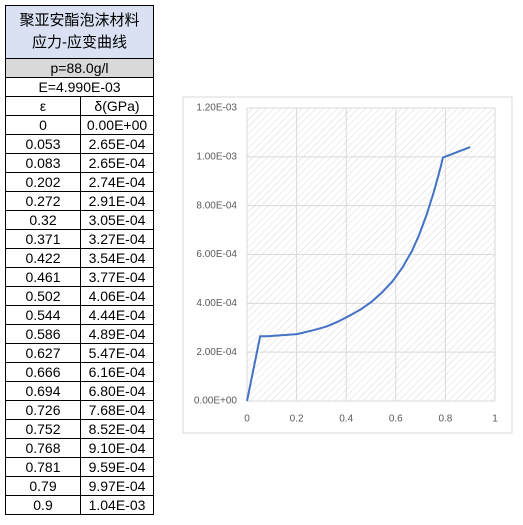 This screenshot has width=523, height=525. I want to click on y-tick-label: 4.00E-04, so click(216, 303).